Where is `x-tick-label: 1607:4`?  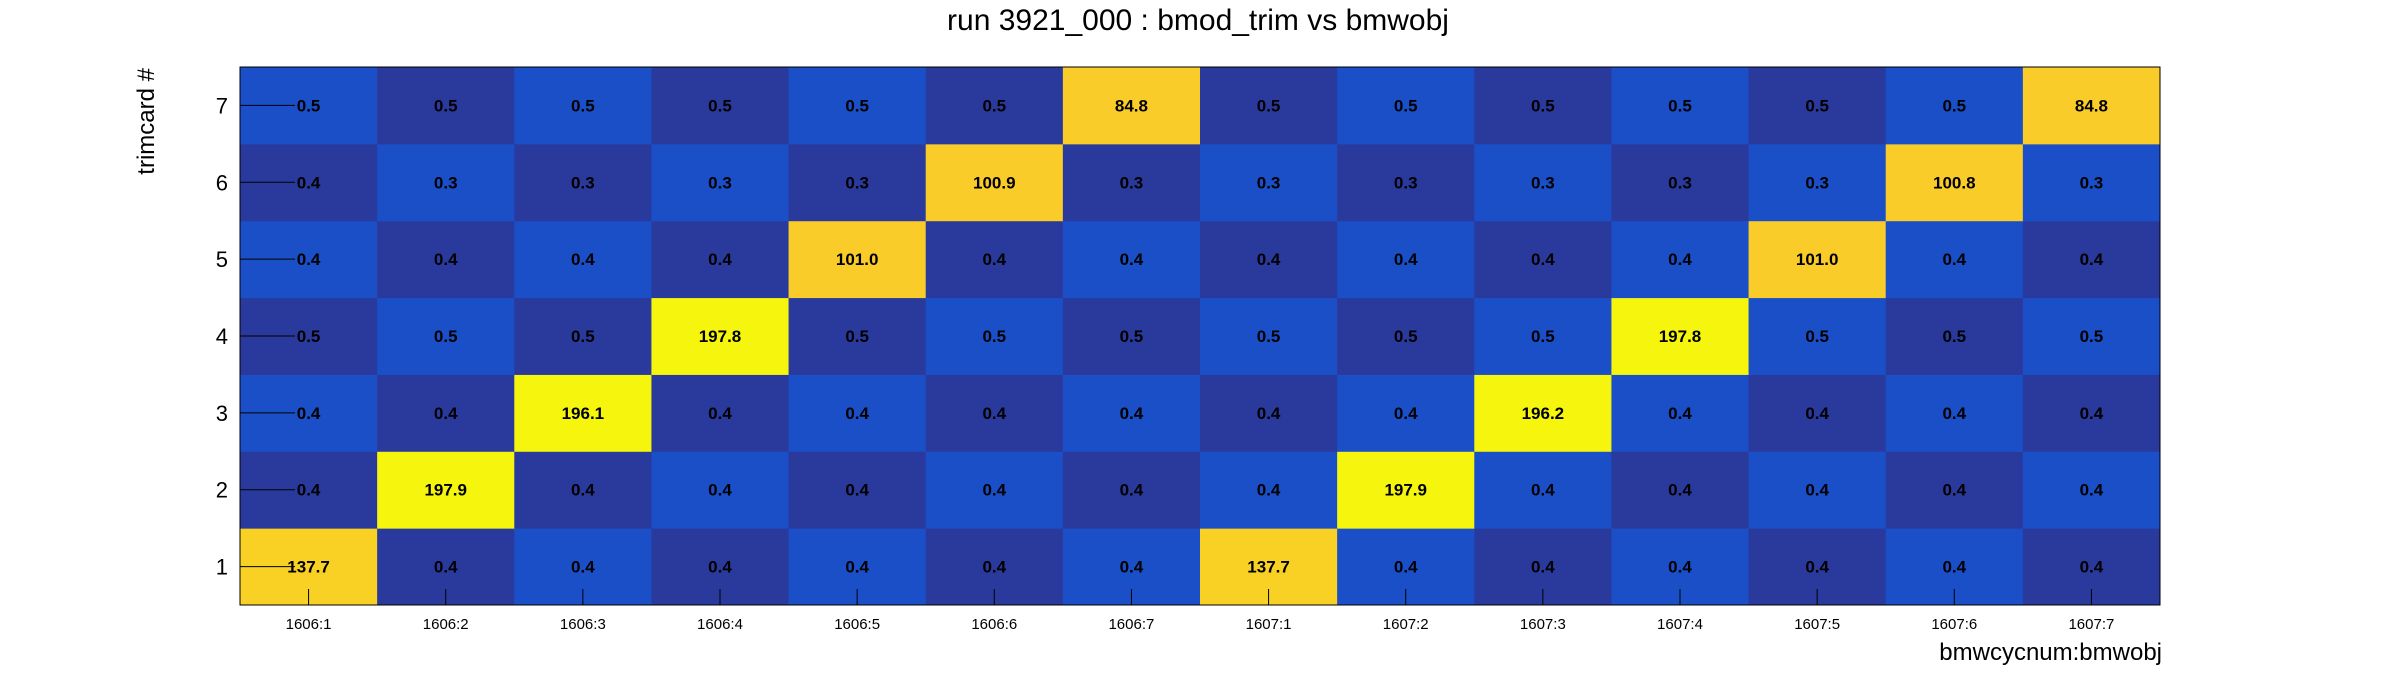 x-tick-label: 1607:4 is located at coordinates (1680, 624).